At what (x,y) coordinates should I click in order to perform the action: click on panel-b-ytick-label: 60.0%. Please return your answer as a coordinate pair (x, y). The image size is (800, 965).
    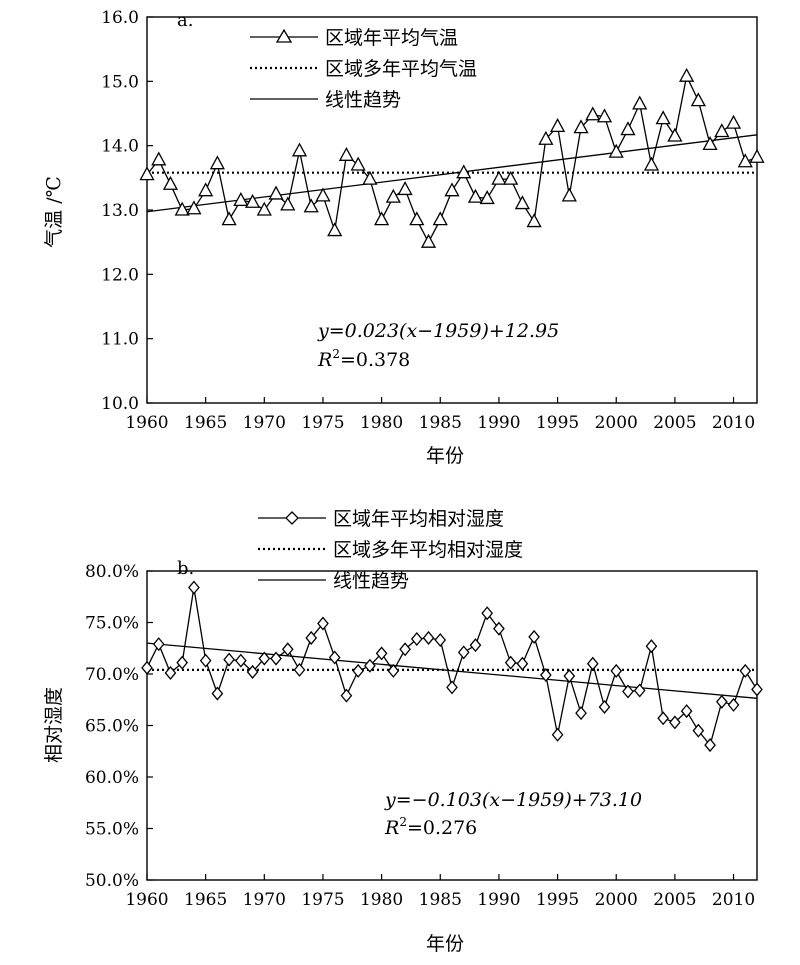
    Looking at the image, I should click on (112, 778).